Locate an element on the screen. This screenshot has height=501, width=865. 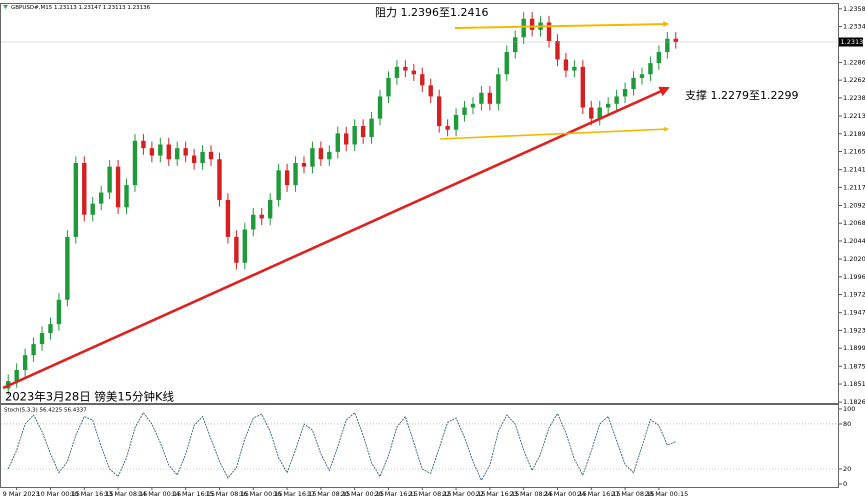
y-tick-label: 1.21655 is located at coordinates (854, 152).